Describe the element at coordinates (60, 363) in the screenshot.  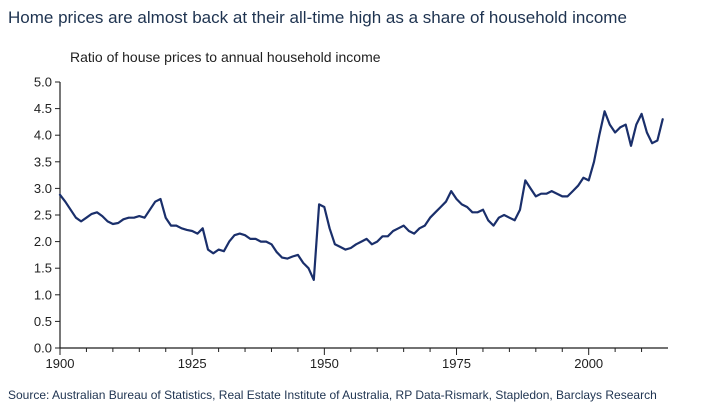
I see `x-tick-label: 1900` at that location.